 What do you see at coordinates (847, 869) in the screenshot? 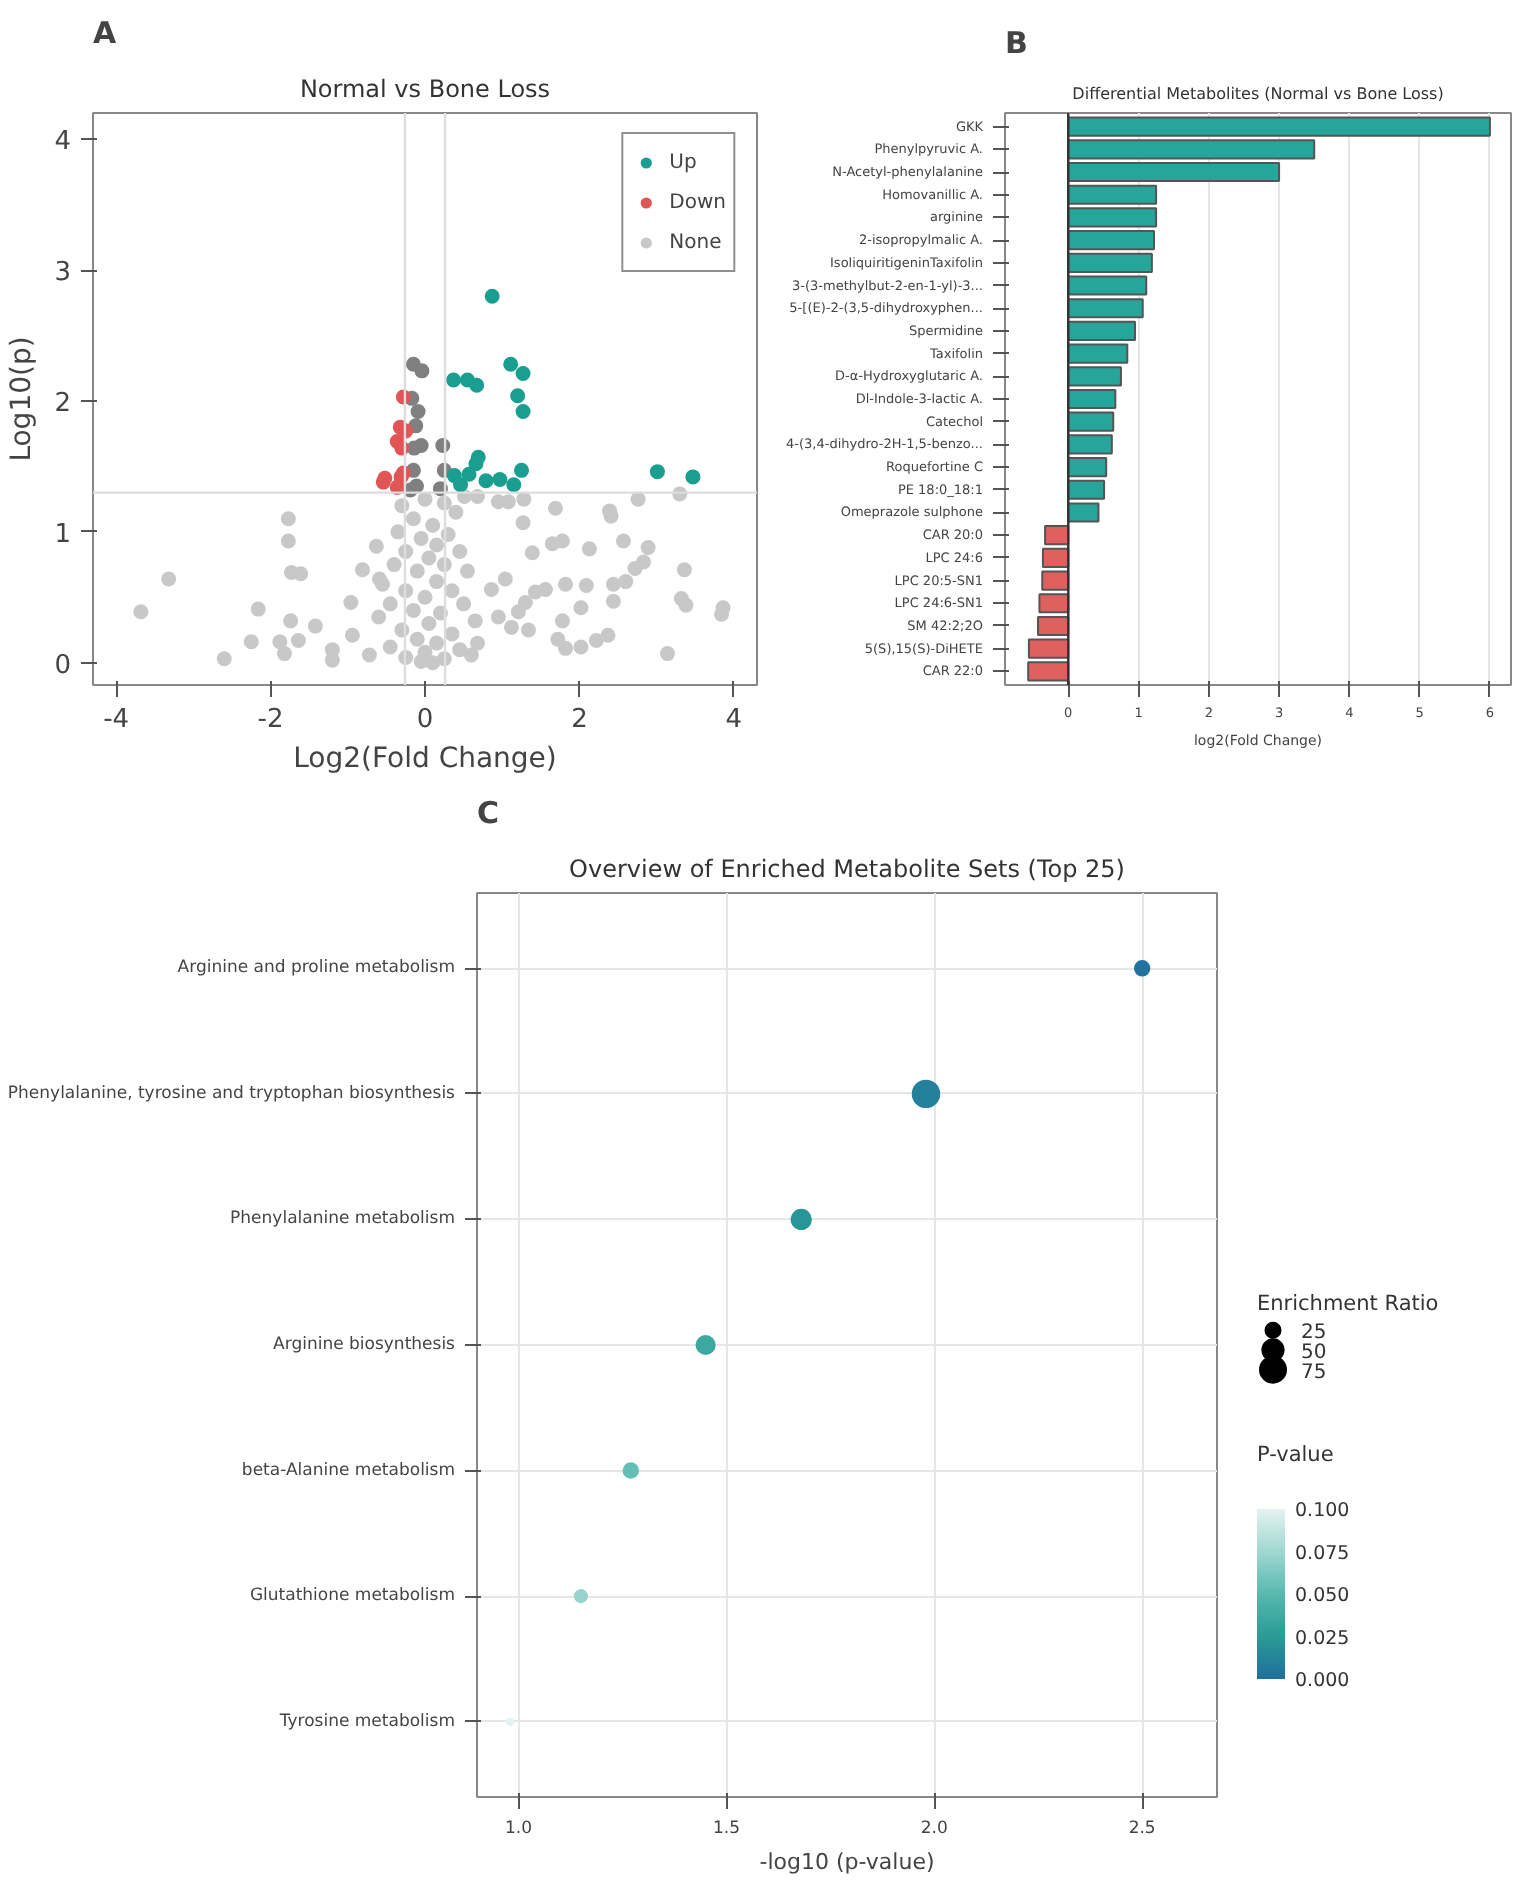
I see `chart-title: Overview of Enriched Metabolite Sets (Top 25)` at bounding box center [847, 869].